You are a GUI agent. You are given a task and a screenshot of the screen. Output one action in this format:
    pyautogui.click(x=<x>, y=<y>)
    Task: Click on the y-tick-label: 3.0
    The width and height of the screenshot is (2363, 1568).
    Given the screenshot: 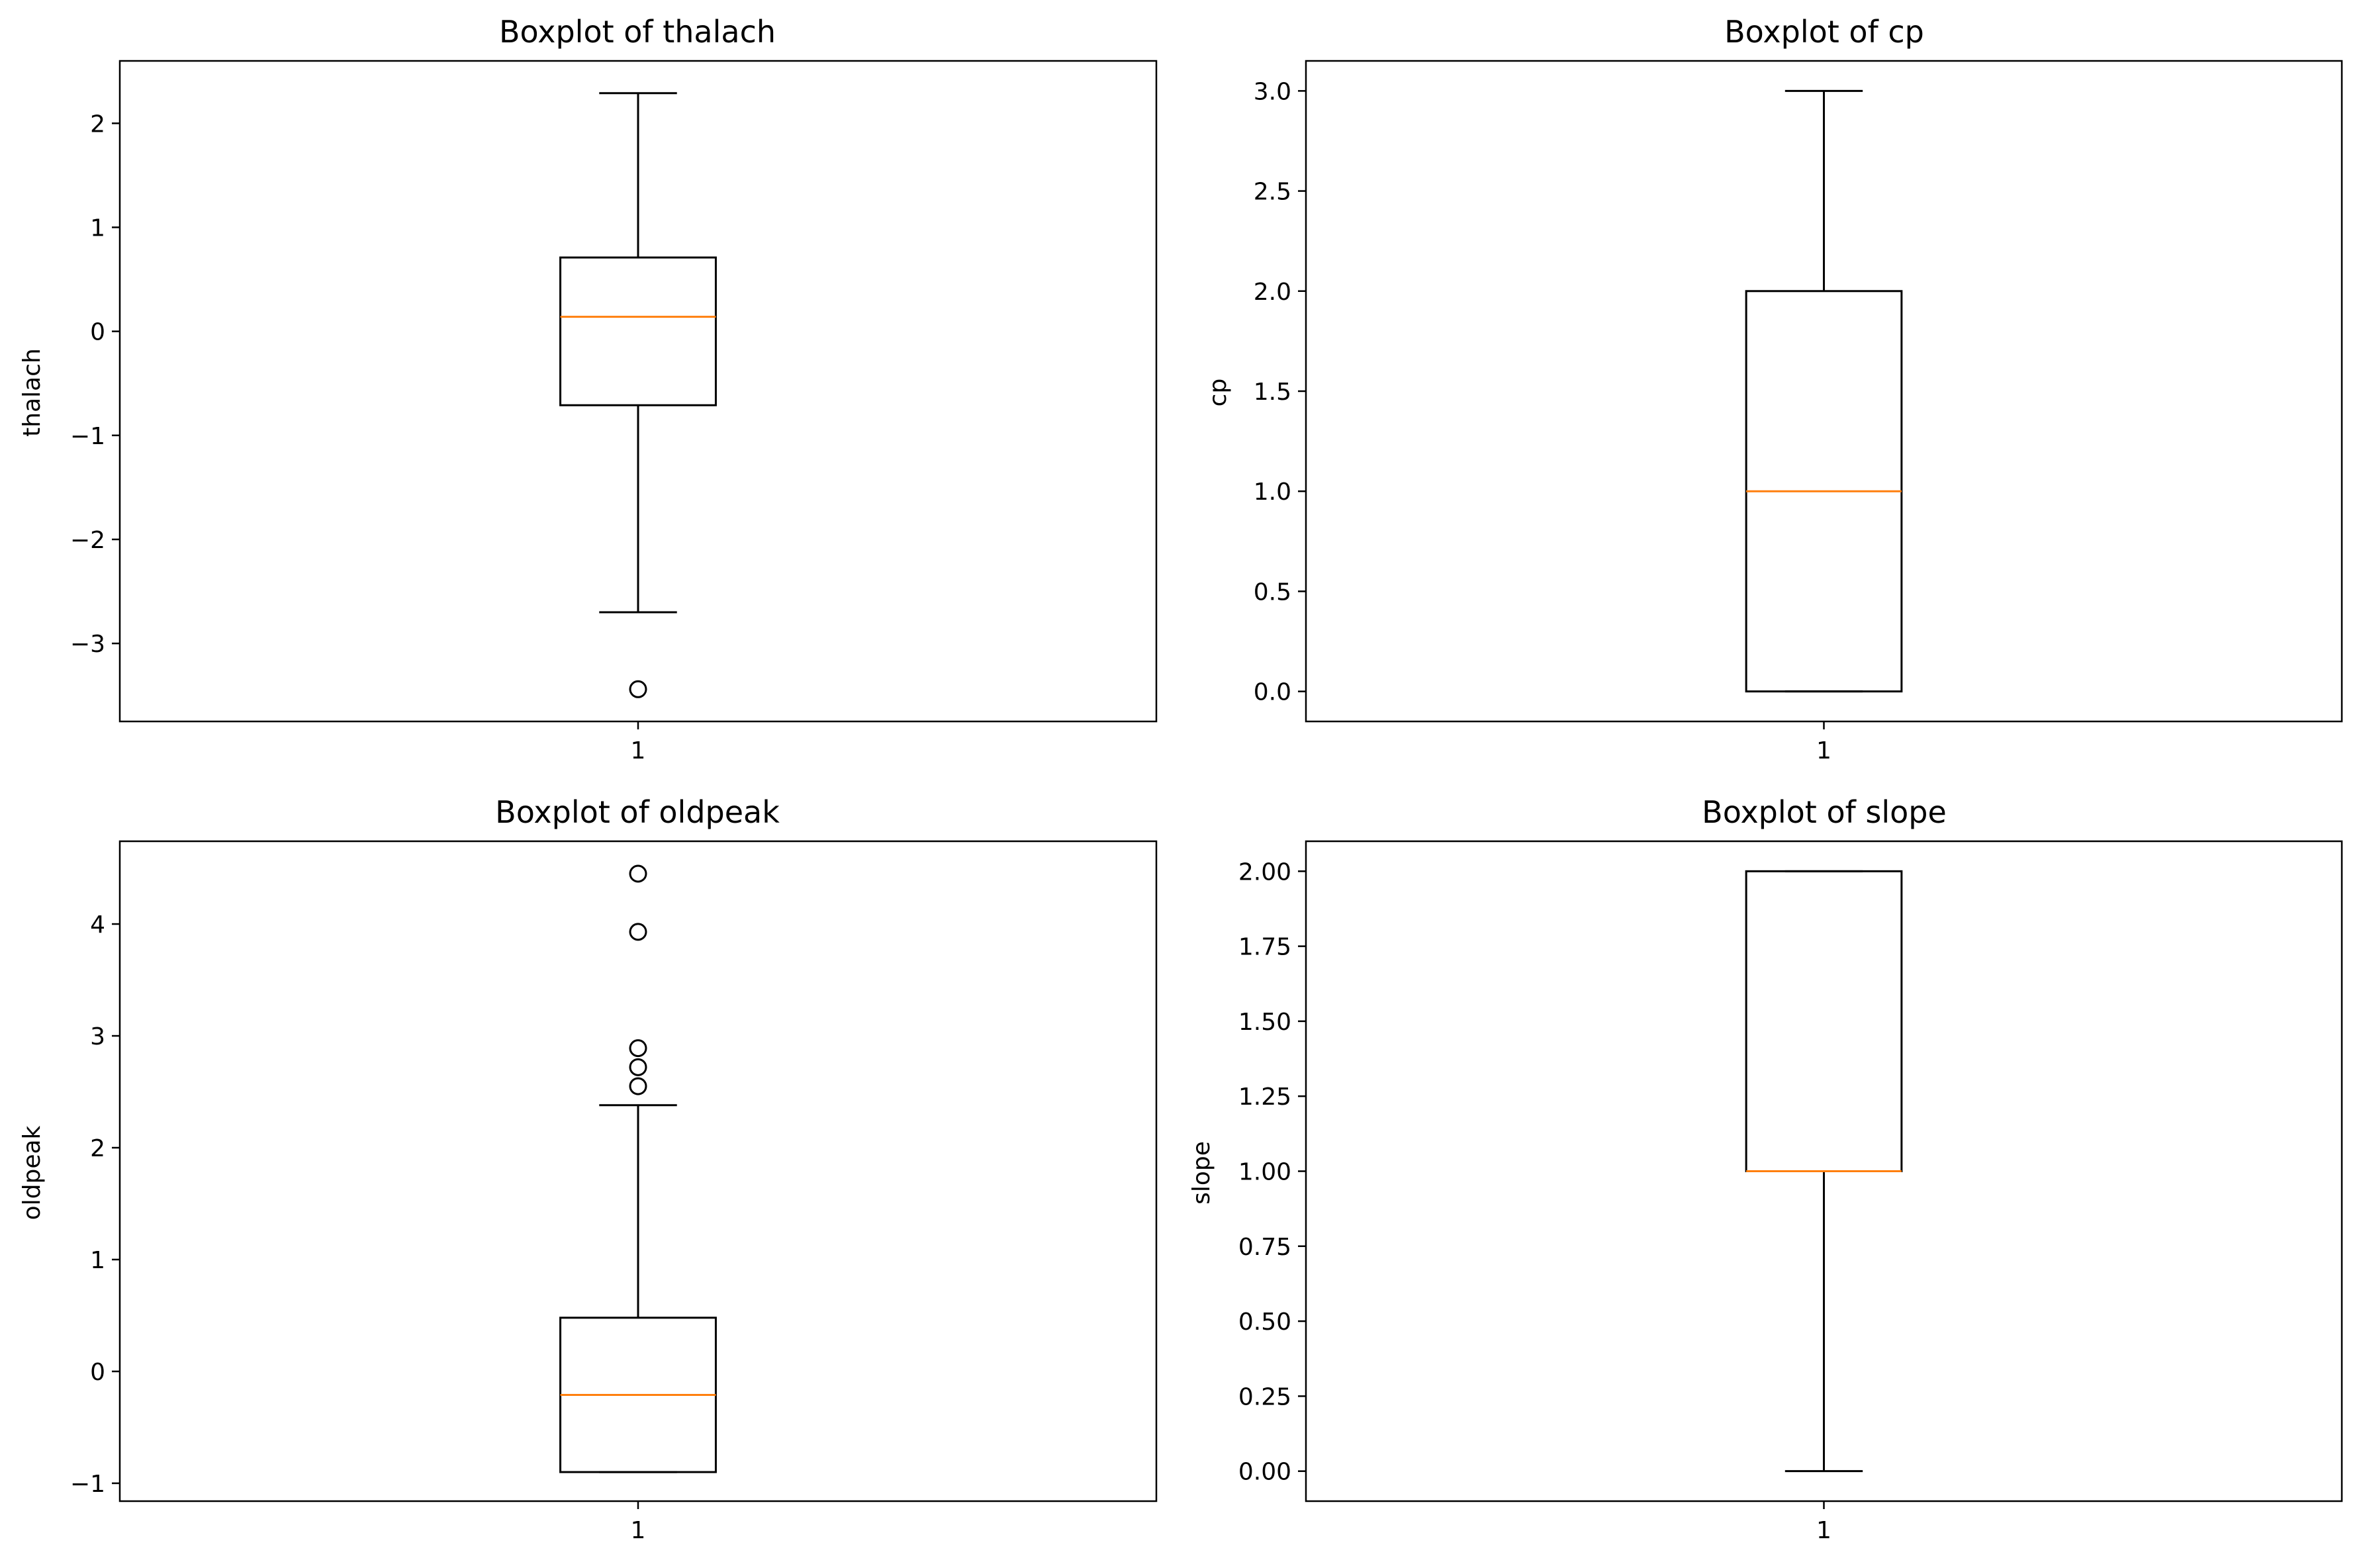 What is the action you would take?
    pyautogui.click(x=1272, y=91)
    